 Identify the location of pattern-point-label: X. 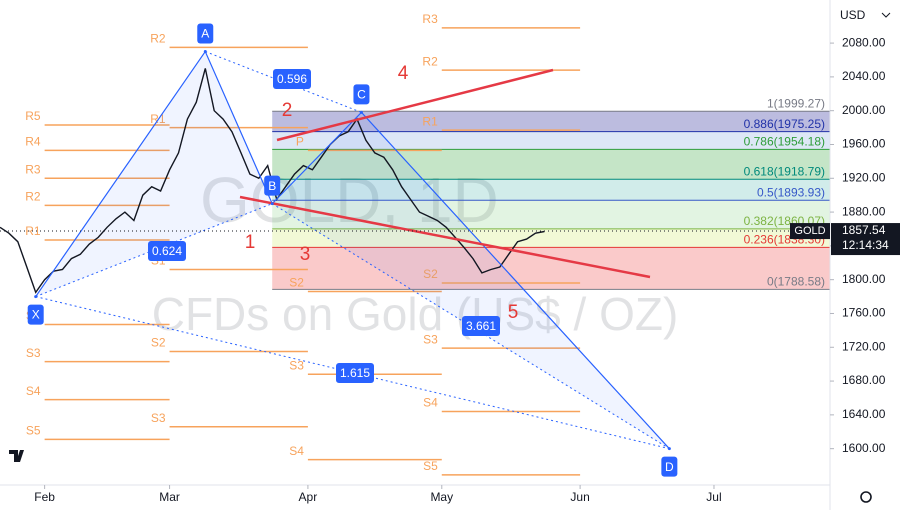
(36, 315).